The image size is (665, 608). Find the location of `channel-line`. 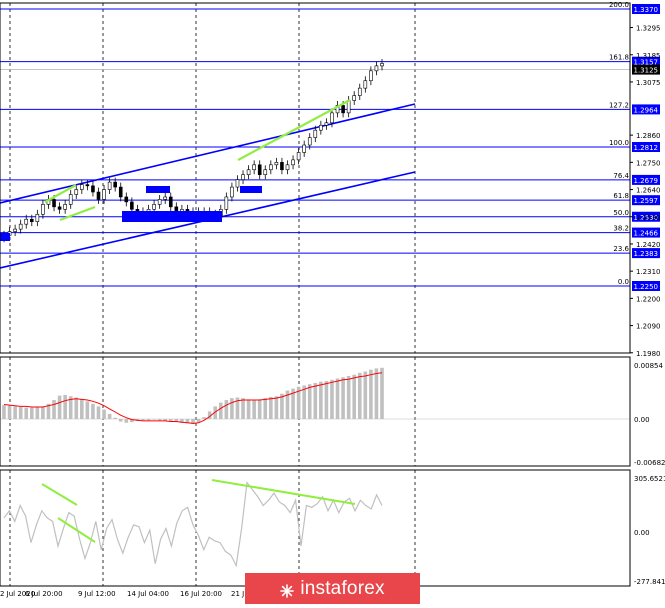

channel-line is located at coordinates (208, 153).